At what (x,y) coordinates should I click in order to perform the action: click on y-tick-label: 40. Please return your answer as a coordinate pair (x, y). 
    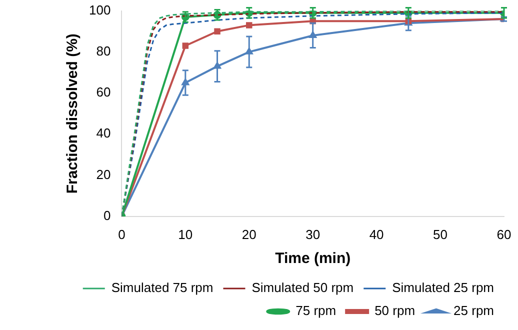
    Looking at the image, I should click on (103, 133).